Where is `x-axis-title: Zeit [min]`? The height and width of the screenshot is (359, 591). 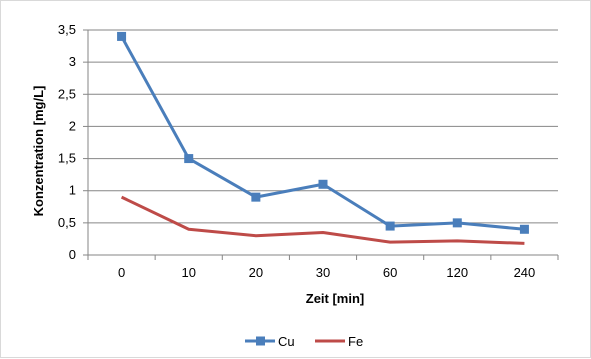
x-axis-title: Zeit [min] is located at coordinates (335, 298).